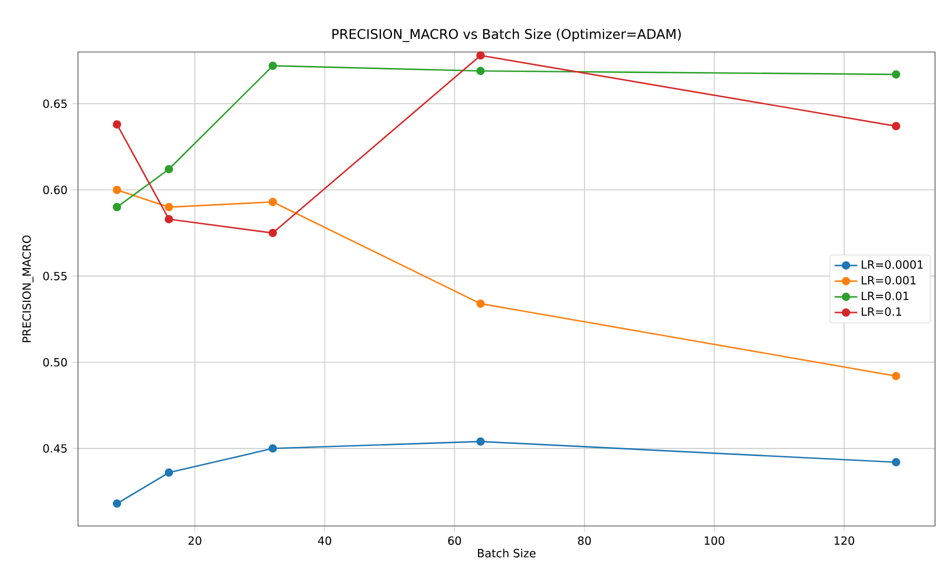  Describe the element at coordinates (55, 448) in the screenshot. I see `y-tick-label: 0.45` at that location.